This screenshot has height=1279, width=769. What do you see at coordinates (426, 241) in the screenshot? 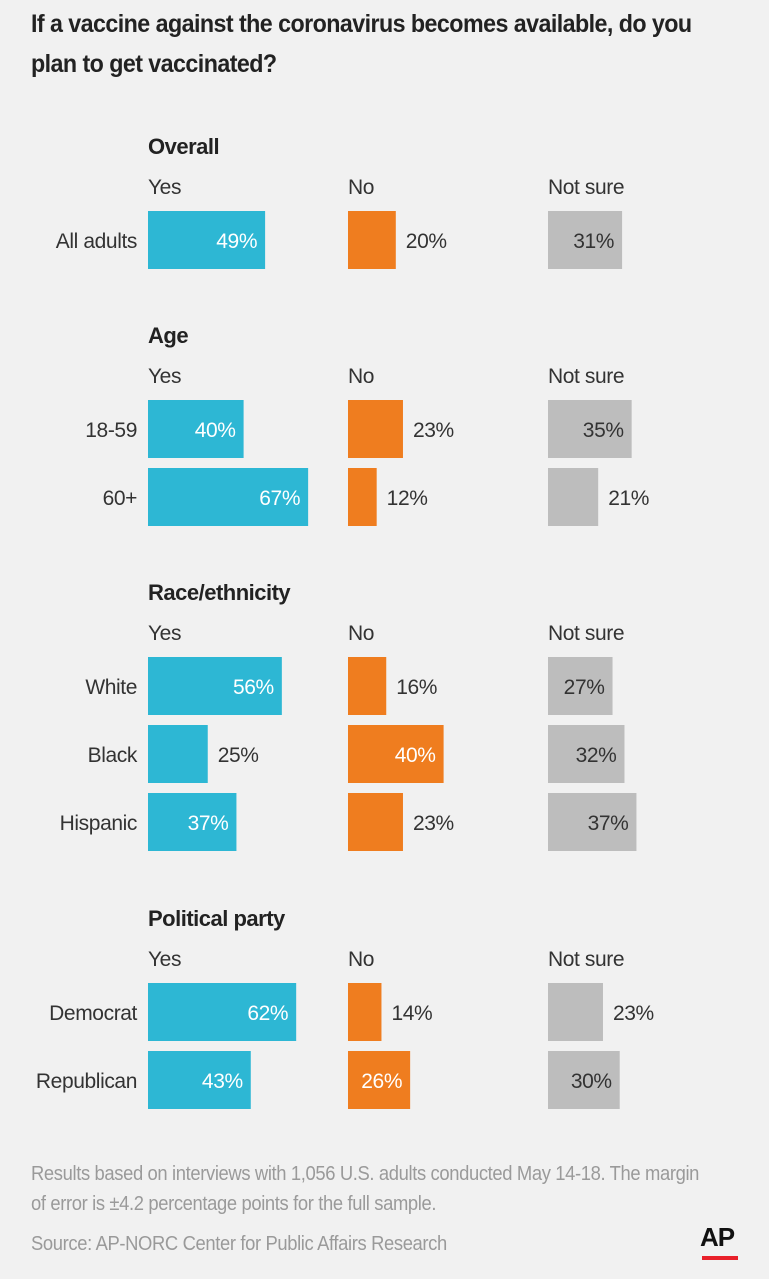
I see `data-label-all-adults-no: 20%` at bounding box center [426, 241].